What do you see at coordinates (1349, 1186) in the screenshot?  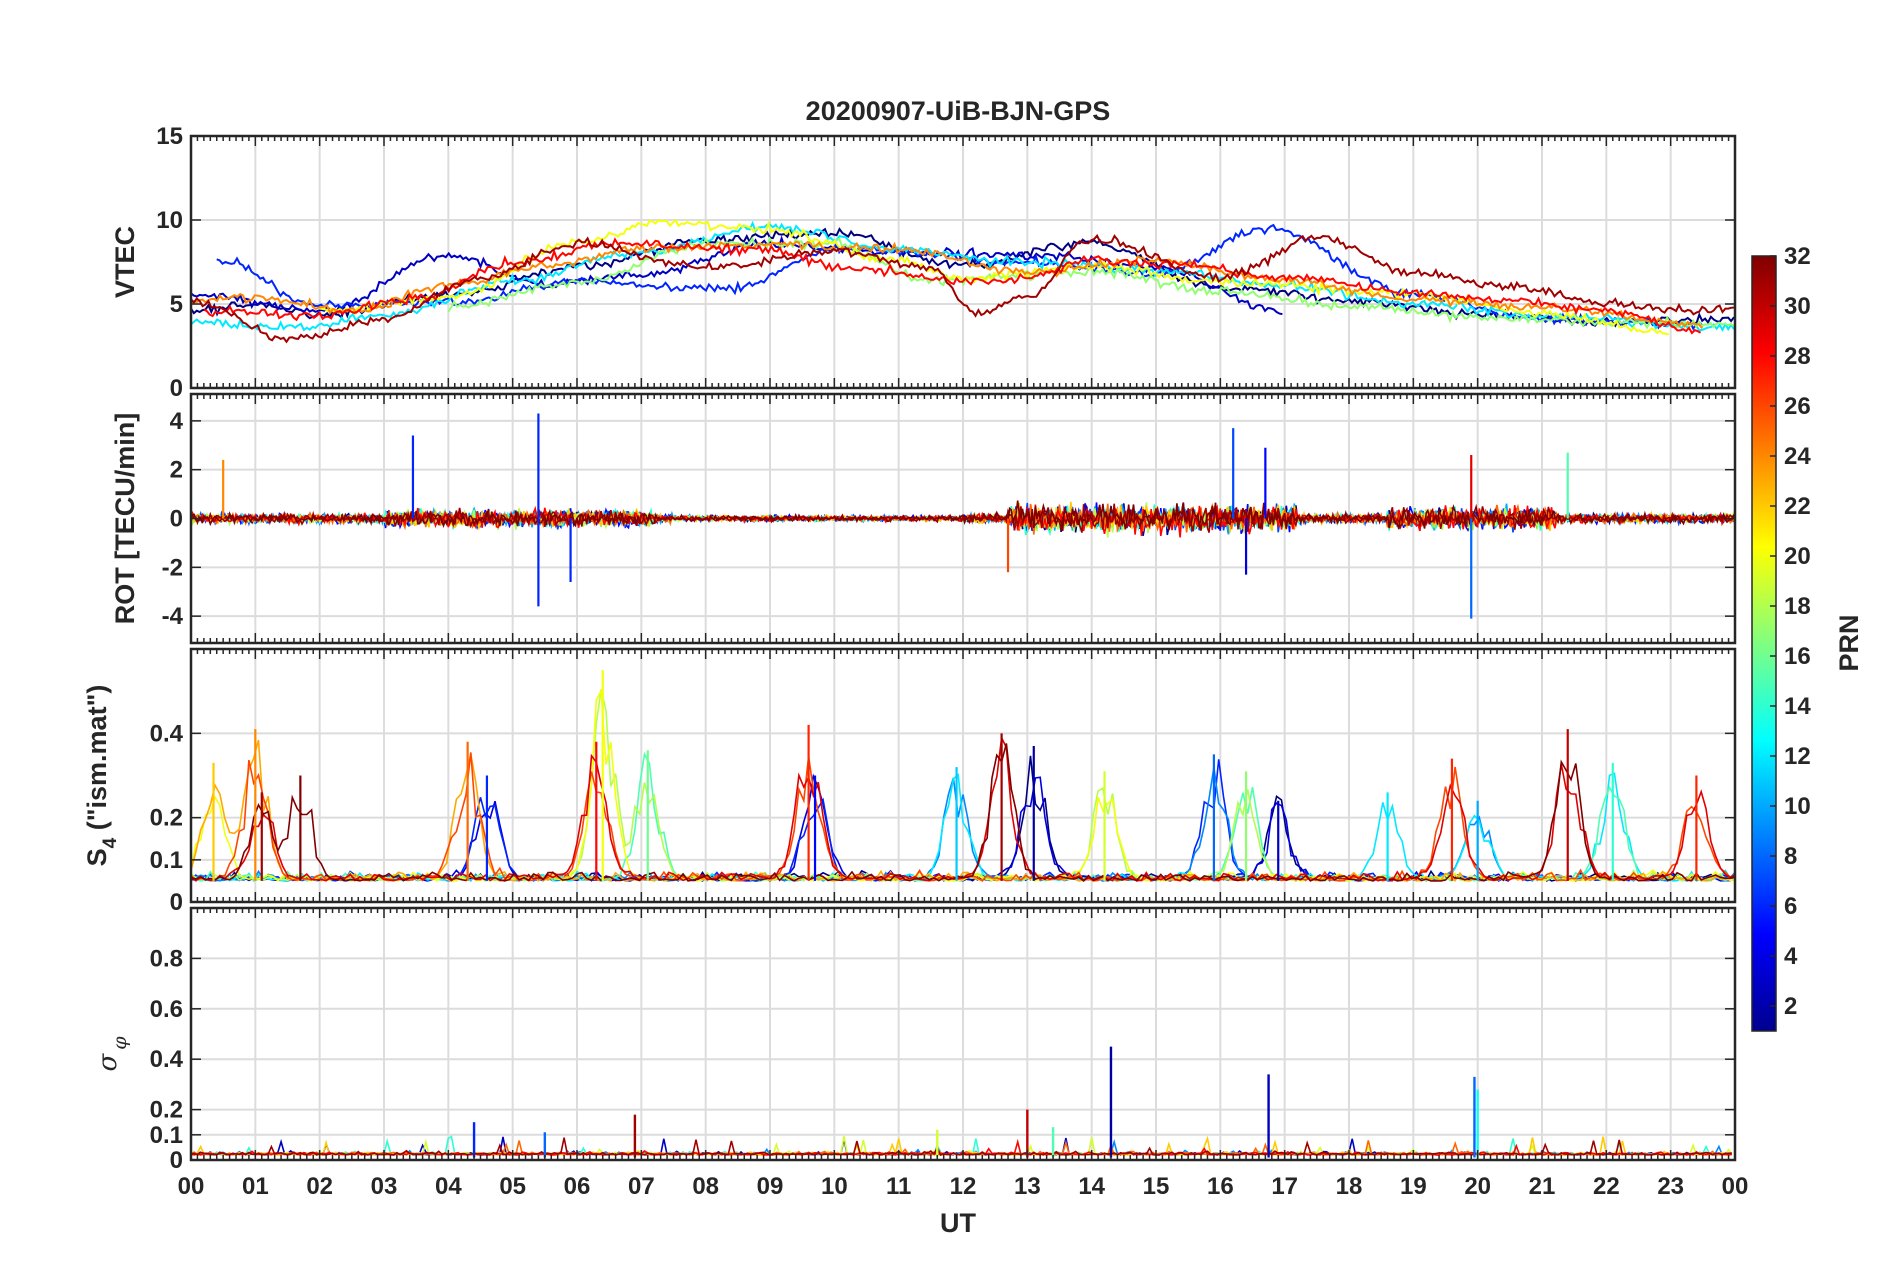 I see `x-tick-label: 18` at bounding box center [1349, 1186].